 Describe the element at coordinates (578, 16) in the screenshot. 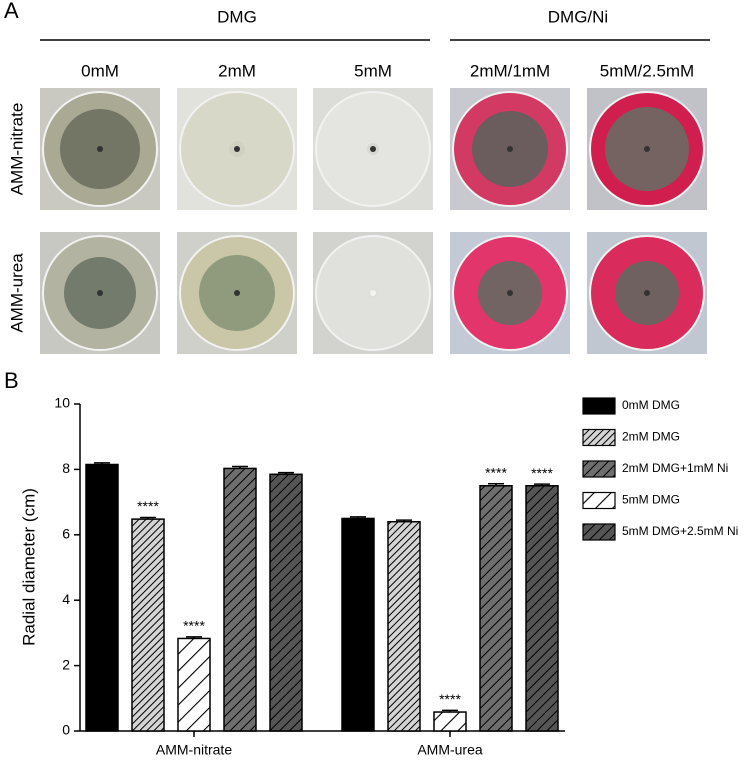

I see `group-label: DMG/Ni` at that location.